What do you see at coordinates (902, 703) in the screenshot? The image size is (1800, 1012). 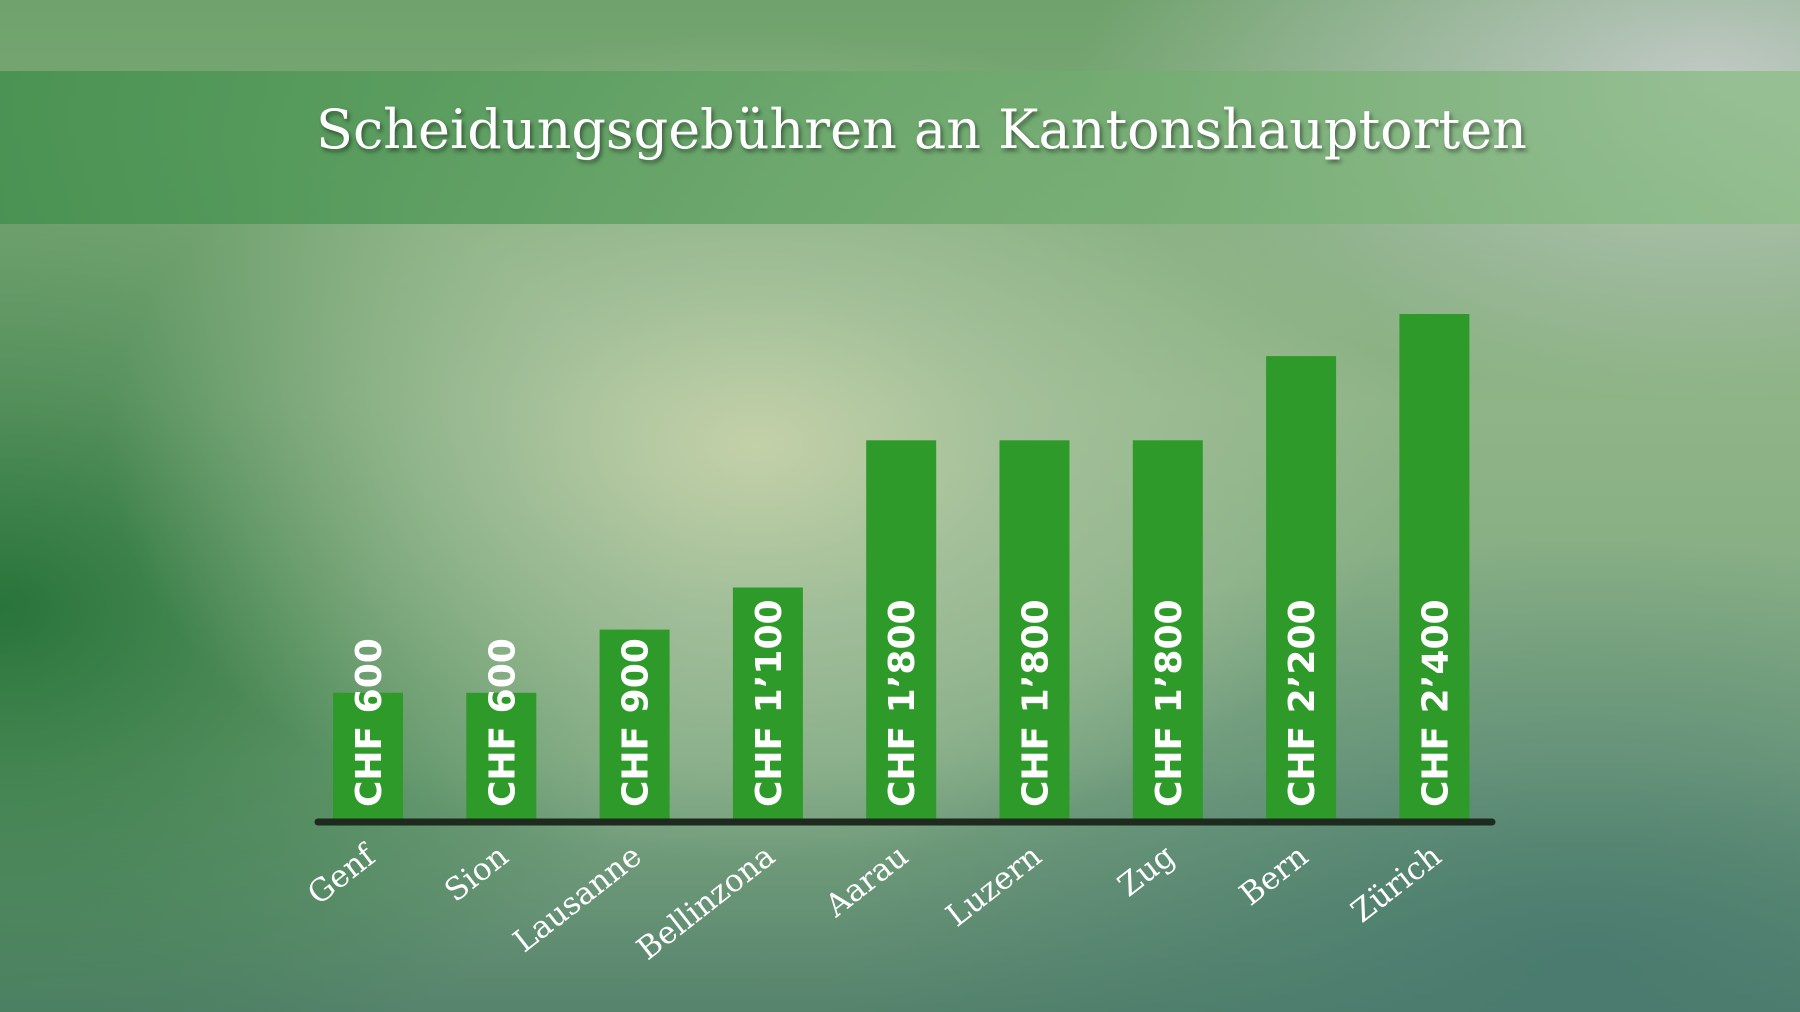 I see `data-label-aarau: CHF 1’800` at bounding box center [902, 703].